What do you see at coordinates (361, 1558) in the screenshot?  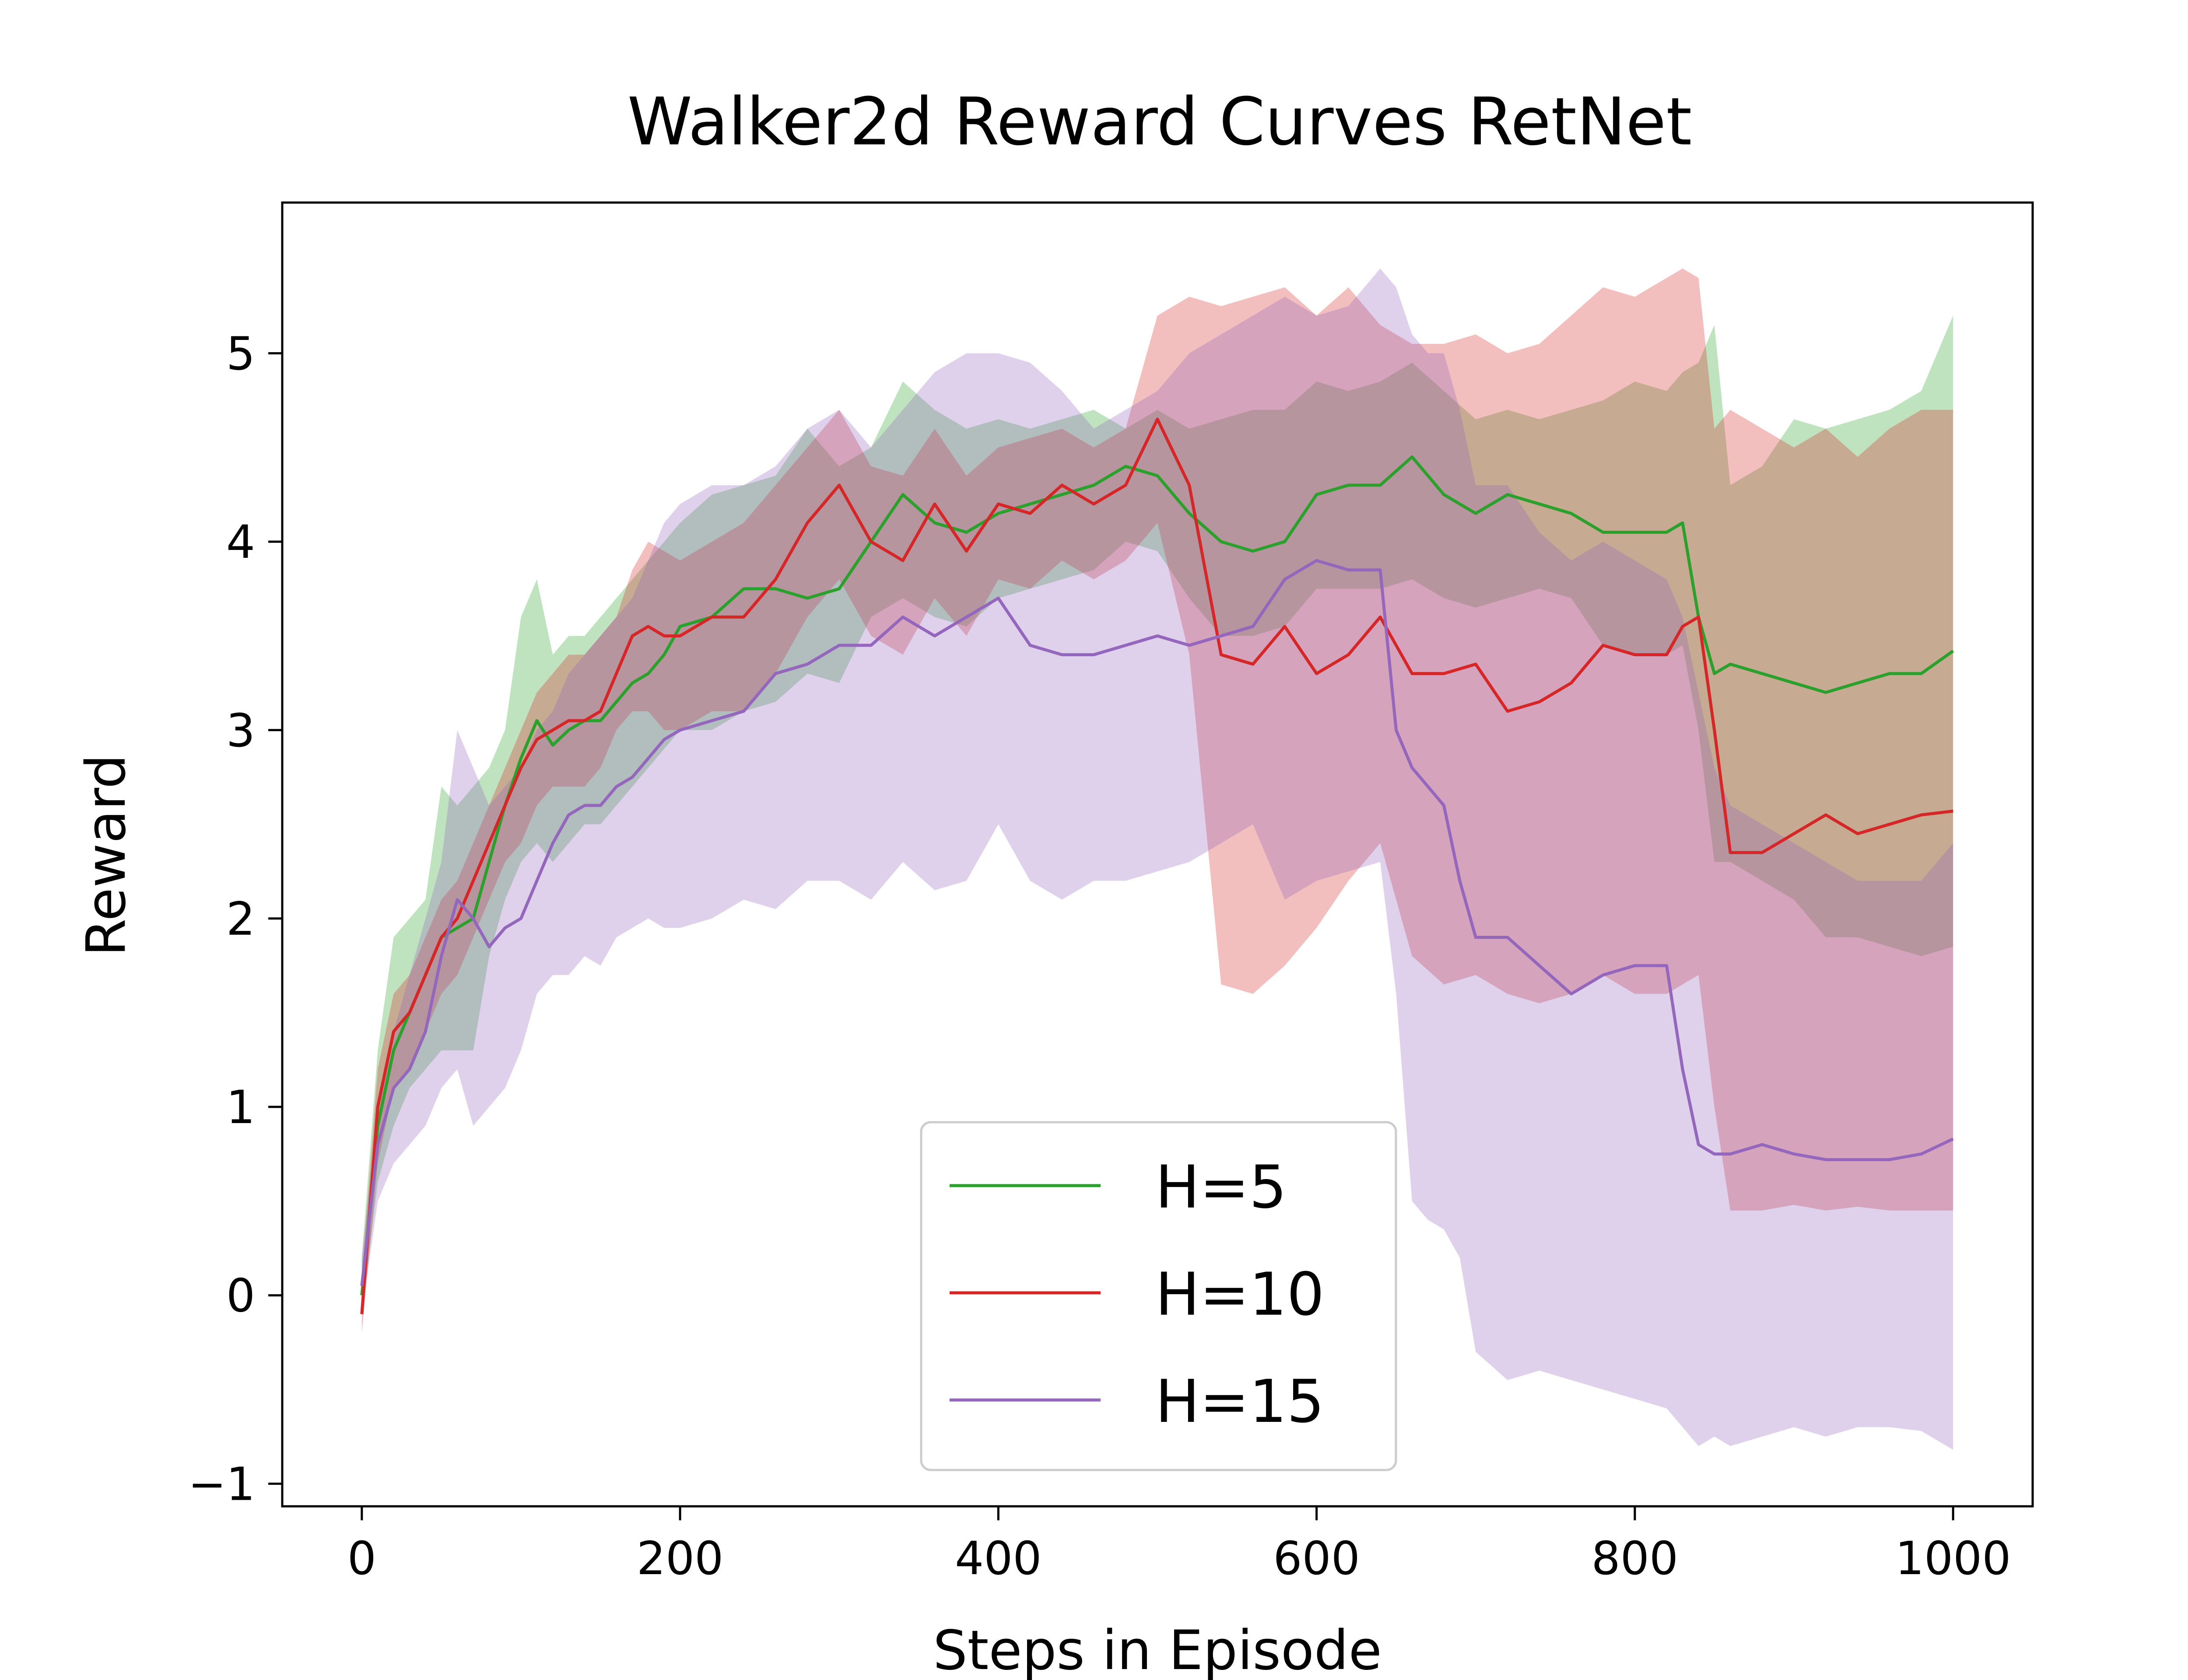 I see `x-tick-label: 0` at bounding box center [361, 1558].